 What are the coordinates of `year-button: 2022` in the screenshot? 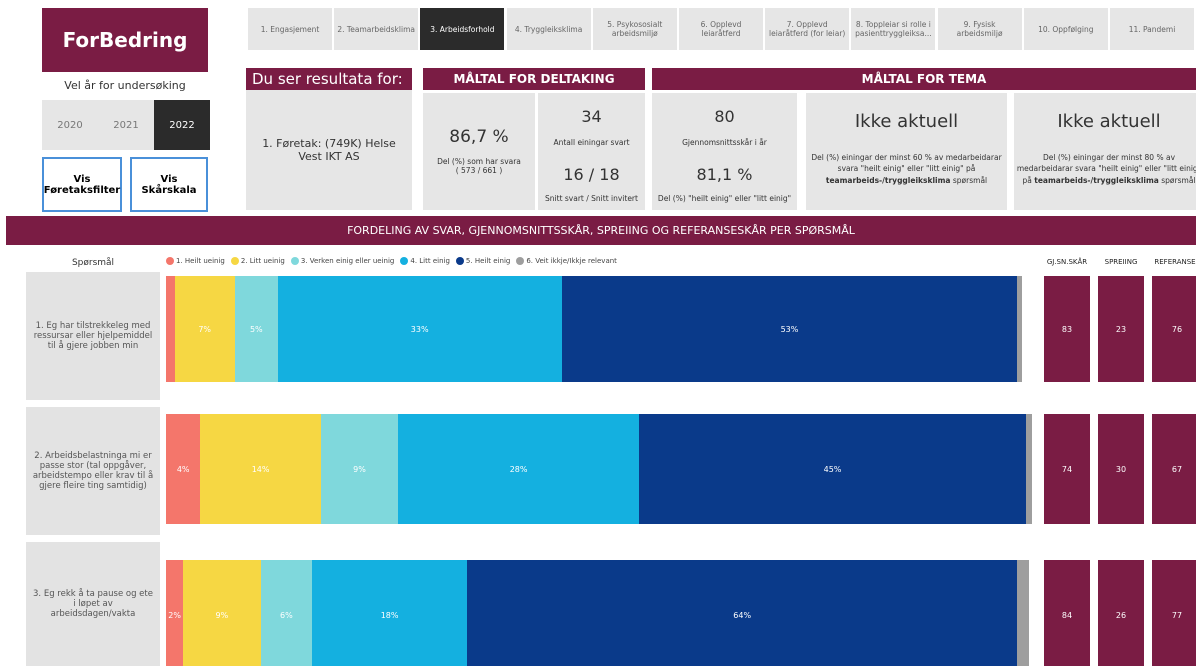 It's located at (182, 125).